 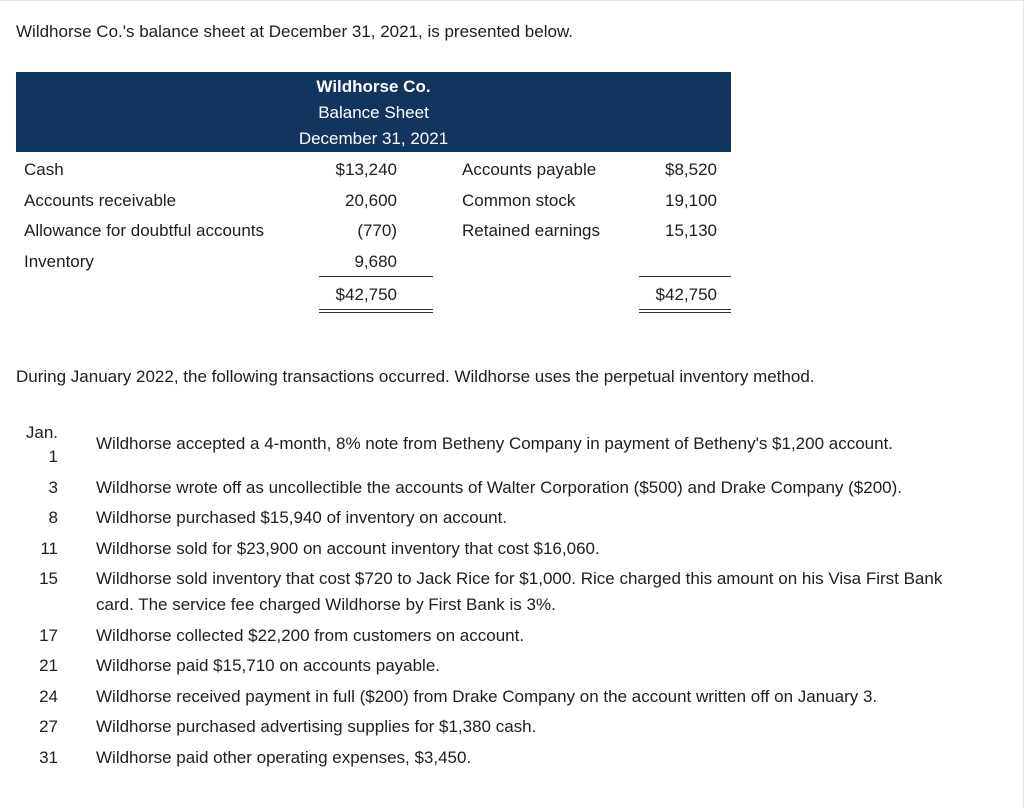 What do you see at coordinates (373, 86) in the screenshot?
I see `company-name: Wildhorse Co.` at bounding box center [373, 86].